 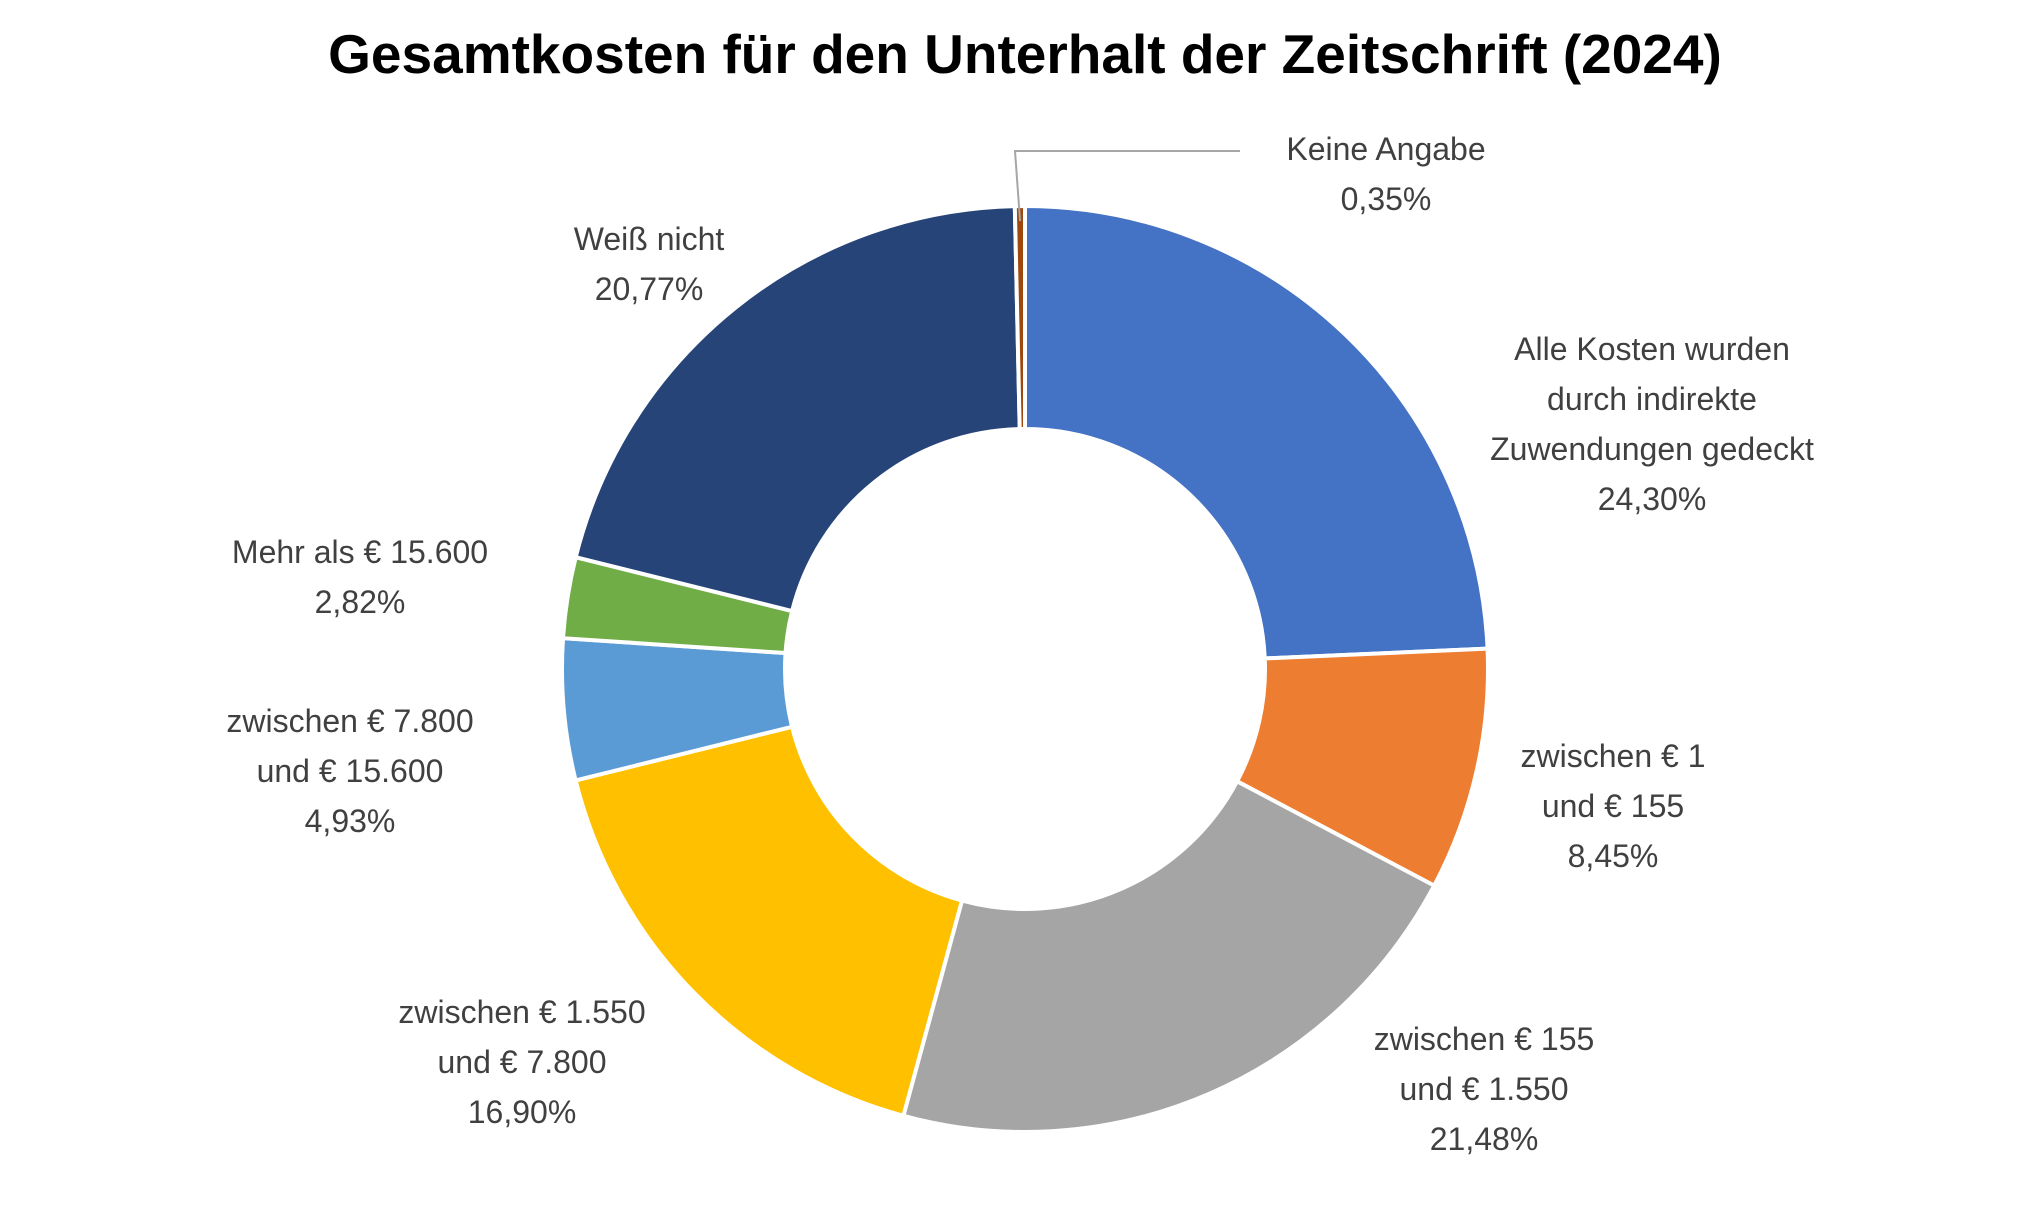 I want to click on data-label-zwischen-eur-155-und-eur-1-550: zwischen € 155 und € 1.550 21,48%, so click(x=1484, y=1089).